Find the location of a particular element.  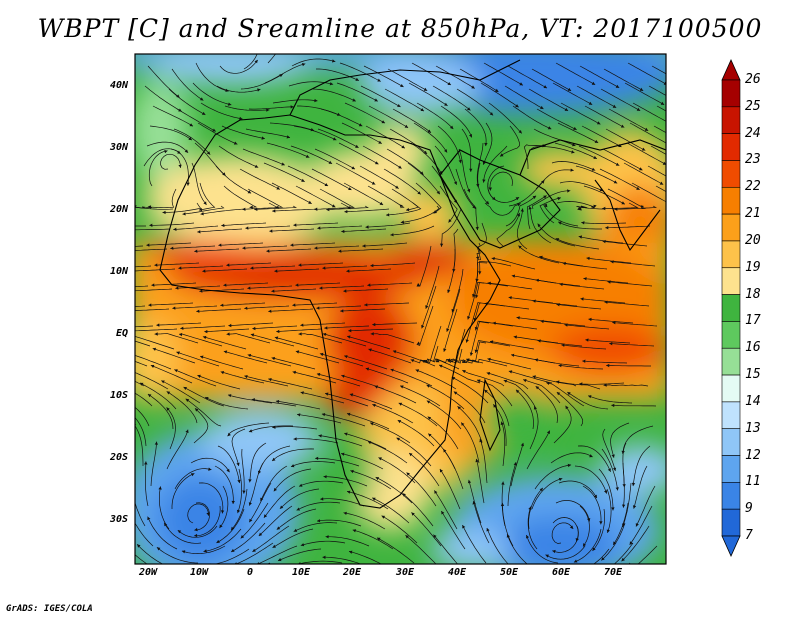

lat-label: 20N is located at coordinates (118, 209).